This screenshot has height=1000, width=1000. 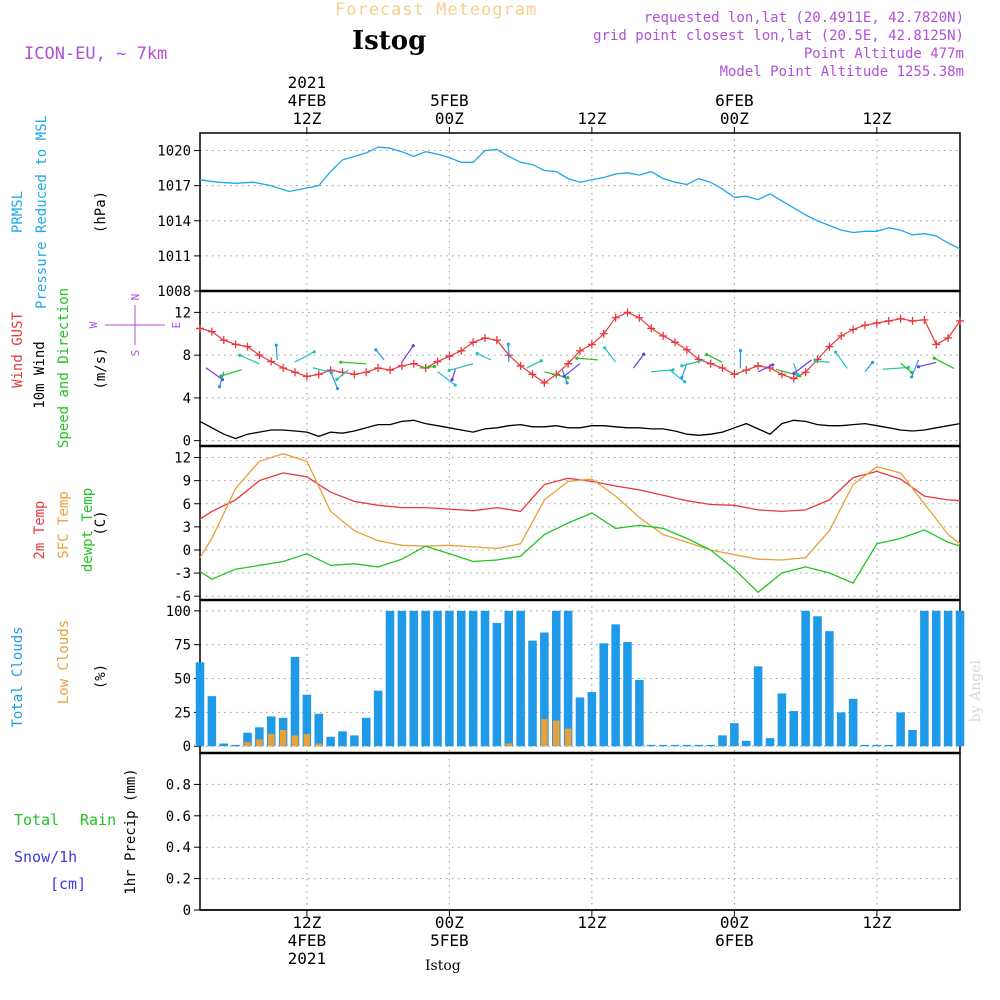 I want to click on compass-west: W, so click(x=93, y=324).